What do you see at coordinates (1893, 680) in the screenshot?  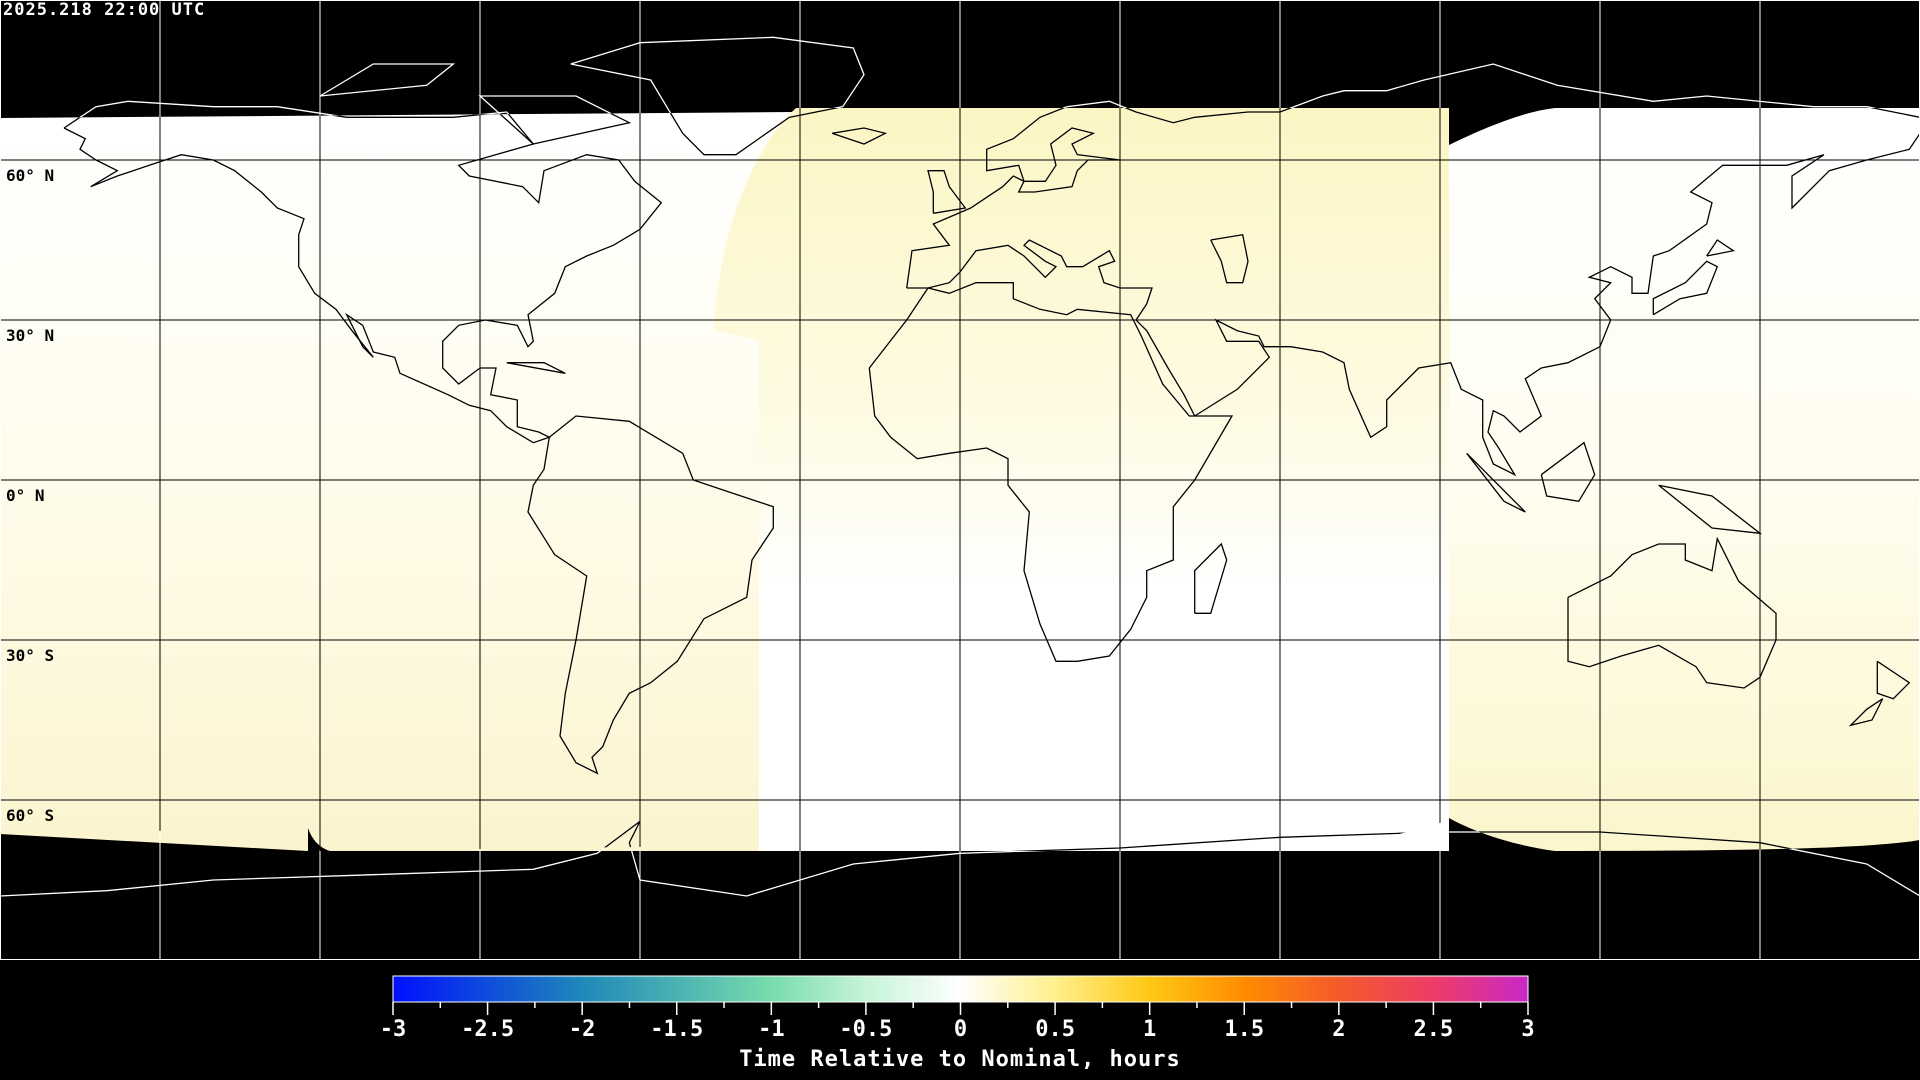 I see `coastline-new-zealand` at bounding box center [1893, 680].